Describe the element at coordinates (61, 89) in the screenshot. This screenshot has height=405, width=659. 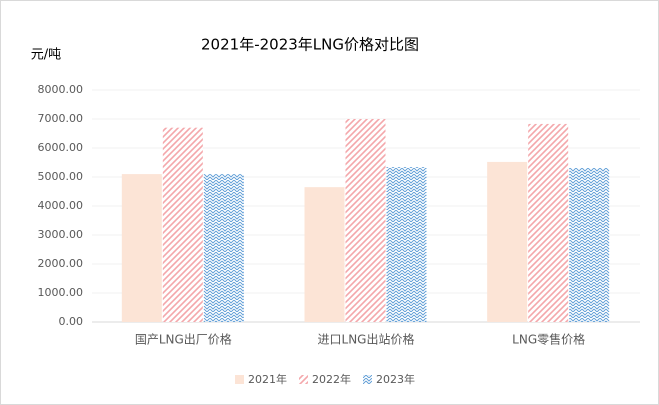
I see `y-tick-label: 8000.00` at that location.